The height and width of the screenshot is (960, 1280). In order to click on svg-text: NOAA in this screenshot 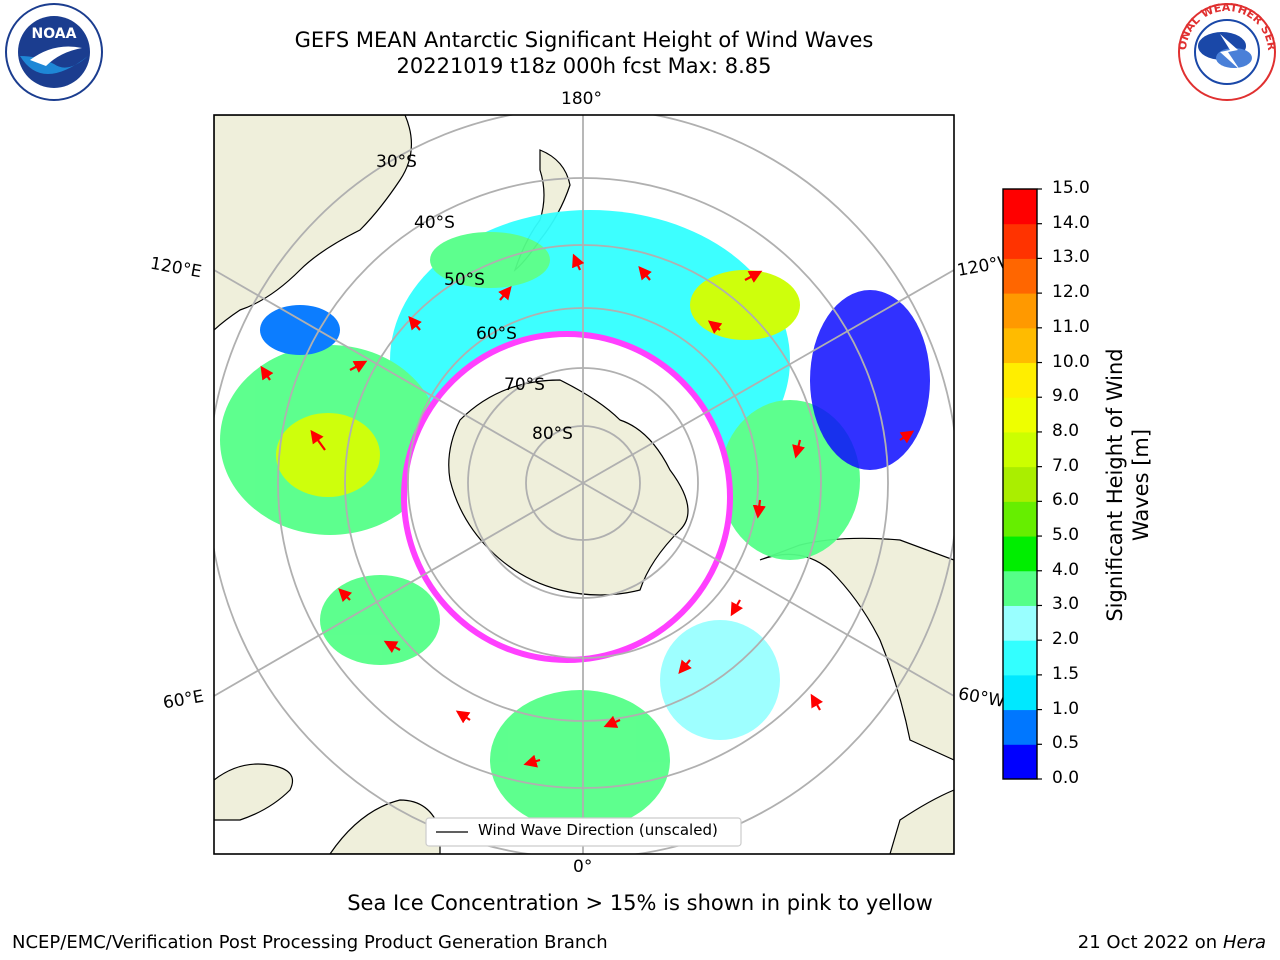, I will do `click(54, 34)`.